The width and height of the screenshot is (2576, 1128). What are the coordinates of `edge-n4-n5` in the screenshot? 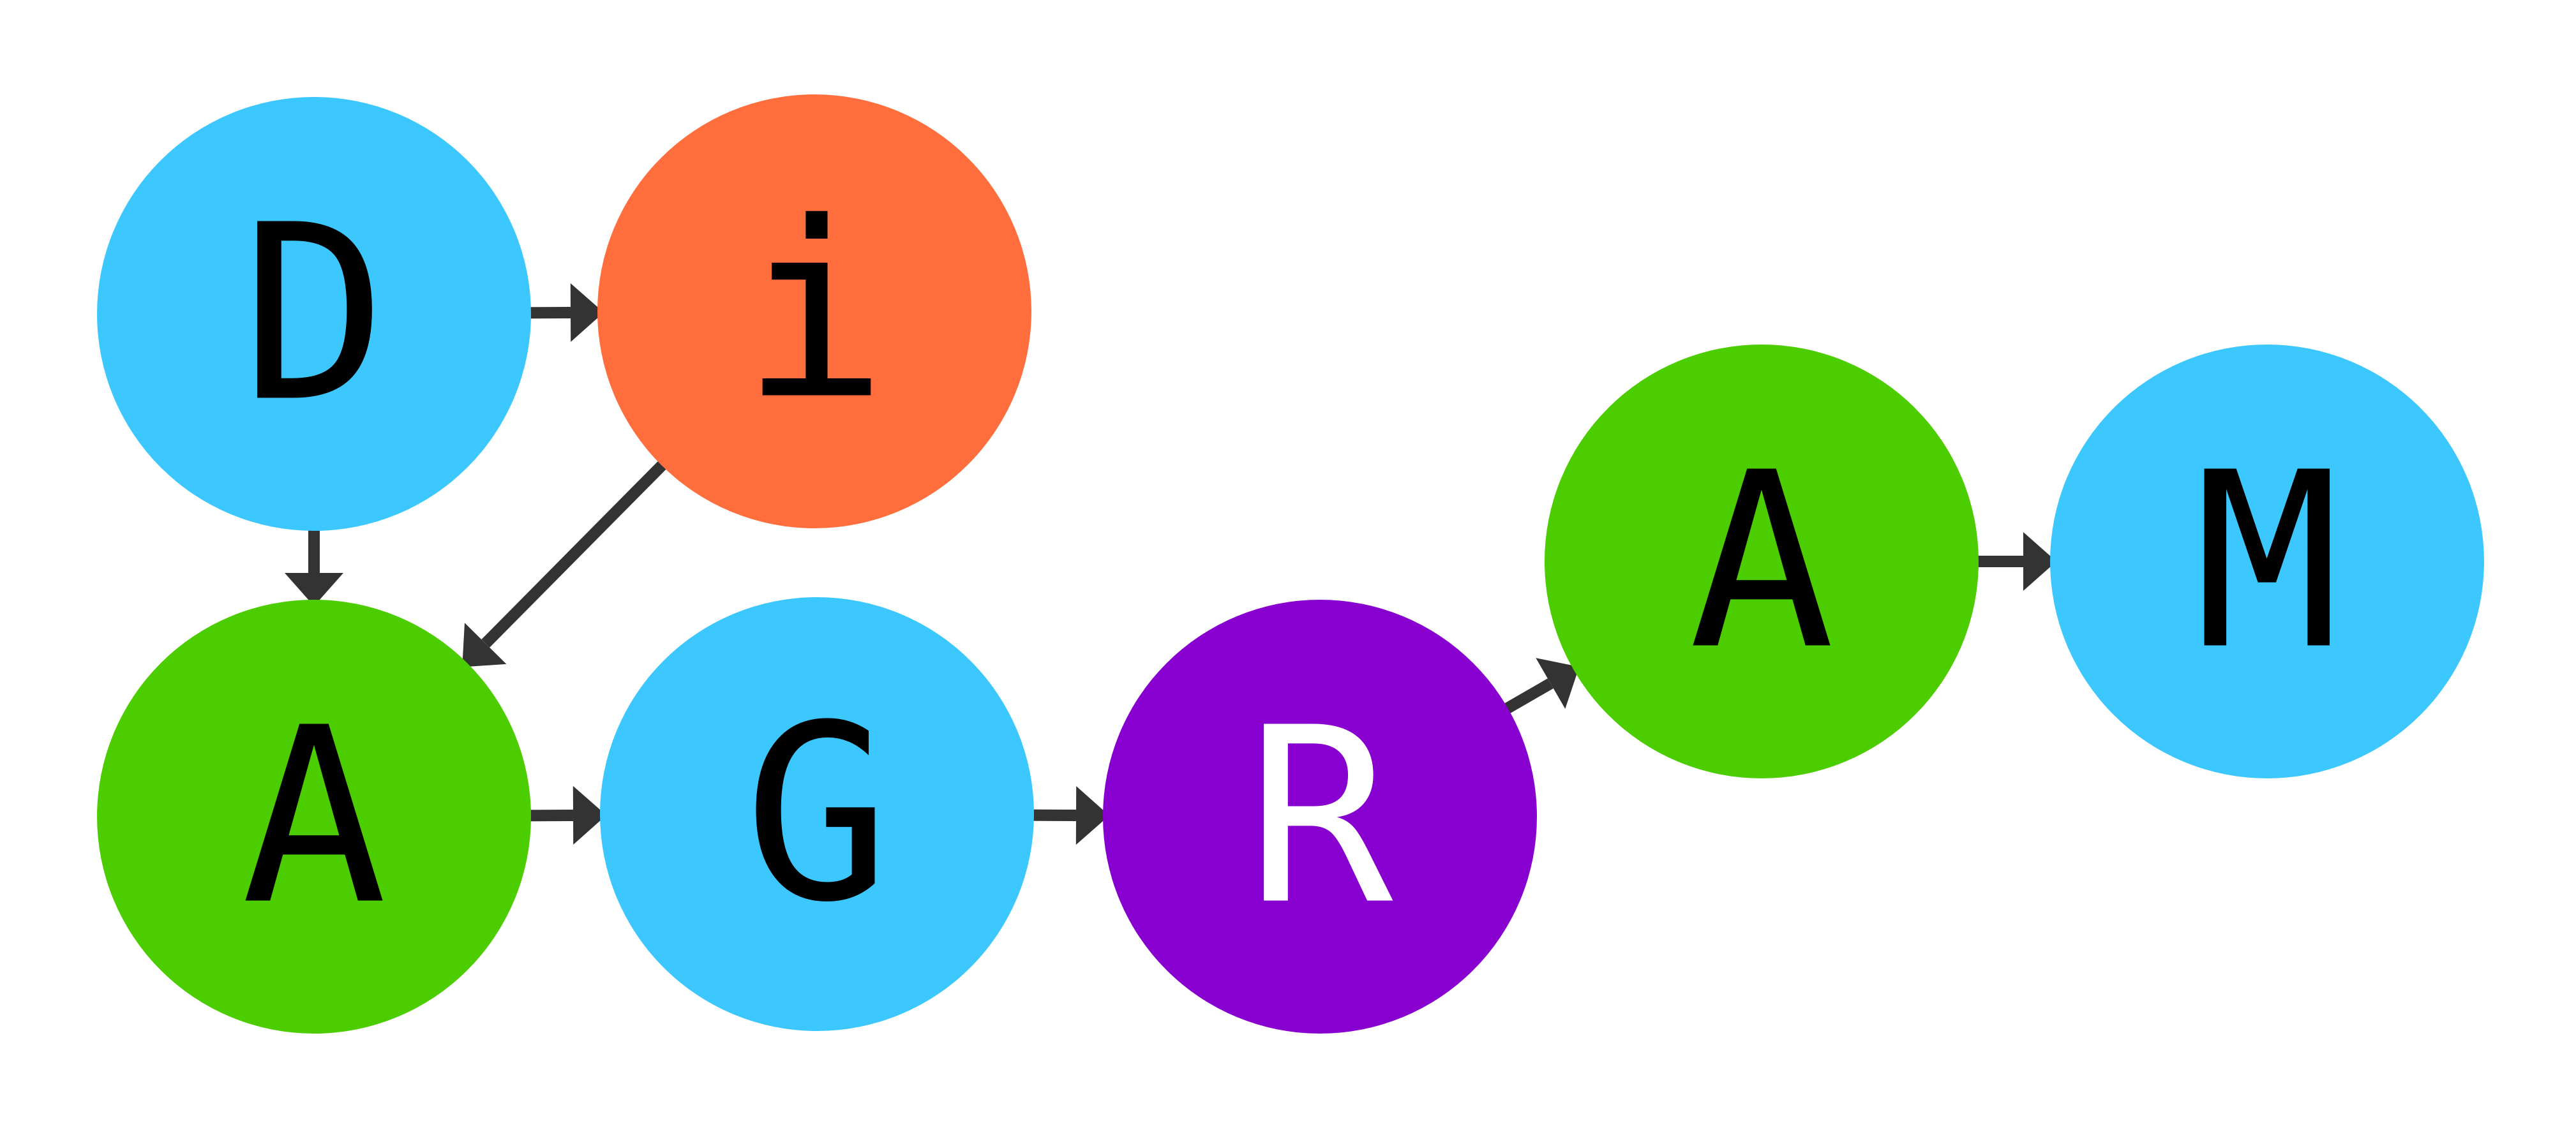 It's located at (1068, 815).